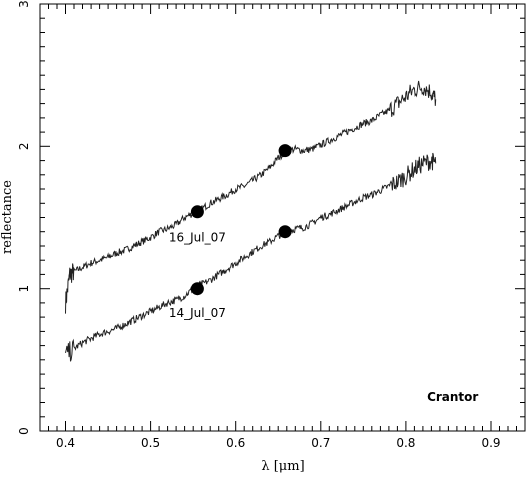 The image size is (526, 477). I want to click on annotation-label: 16_Jul_07, so click(197, 238).